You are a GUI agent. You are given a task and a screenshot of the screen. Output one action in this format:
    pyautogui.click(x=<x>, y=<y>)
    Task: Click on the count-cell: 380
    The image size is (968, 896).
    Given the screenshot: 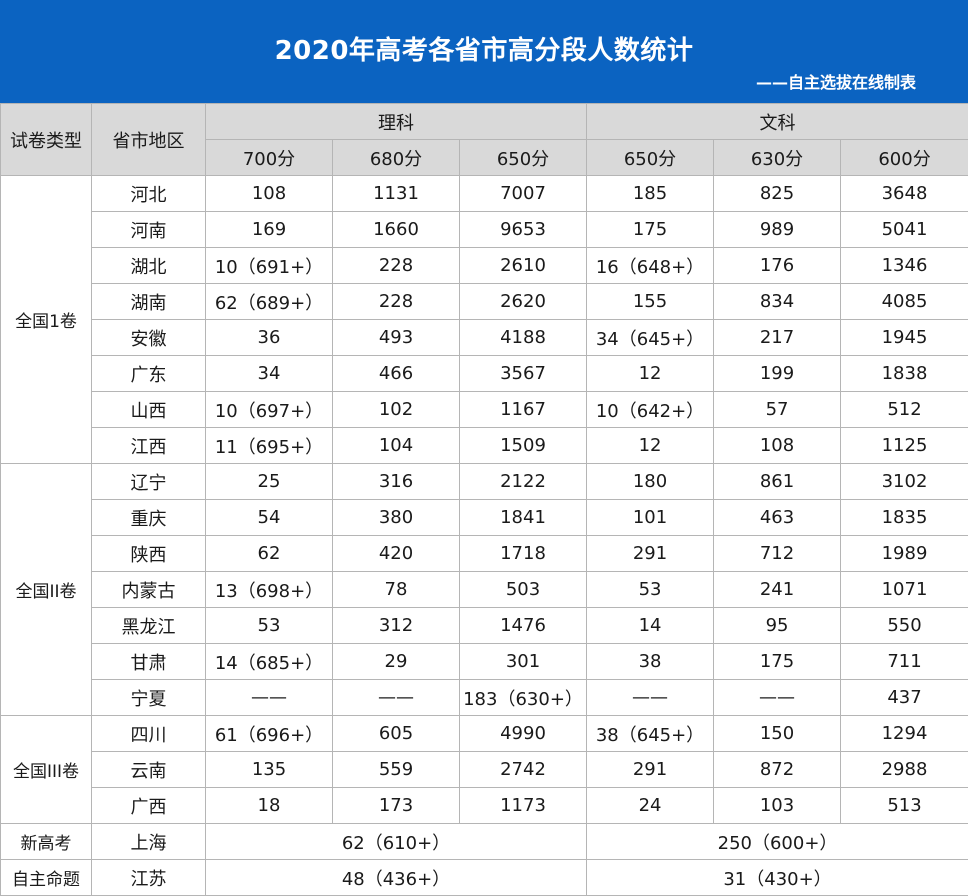 What is the action you would take?
    pyautogui.click(x=396, y=518)
    